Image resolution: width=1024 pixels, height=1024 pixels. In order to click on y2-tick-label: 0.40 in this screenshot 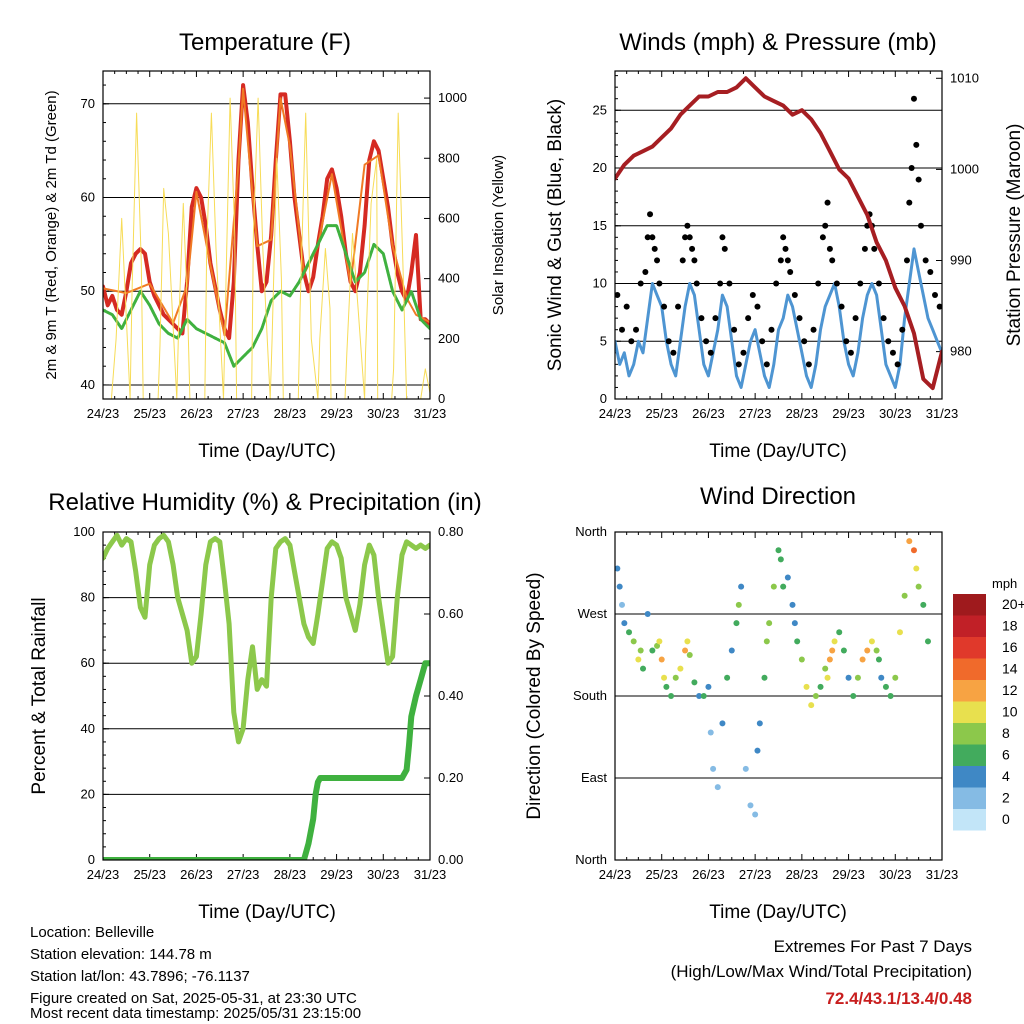, I will do `click(450, 695)`.